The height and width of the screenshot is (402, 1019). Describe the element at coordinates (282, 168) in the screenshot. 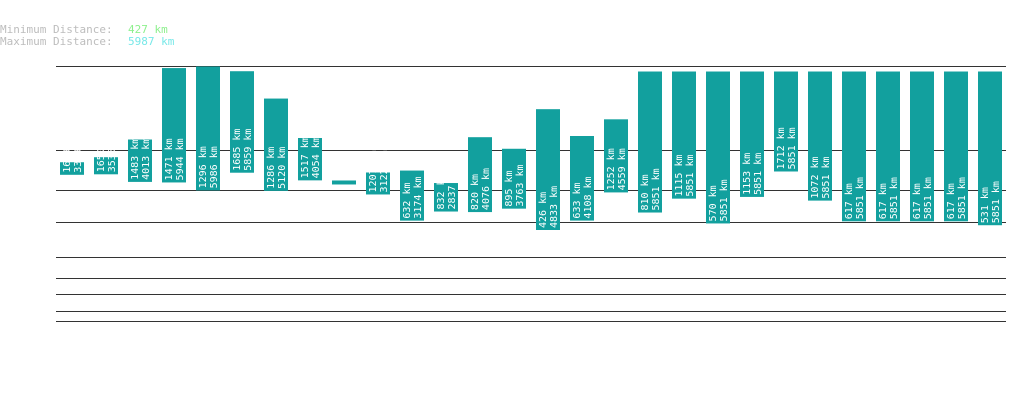

I see `bar-max-label: 5120 km` at that location.